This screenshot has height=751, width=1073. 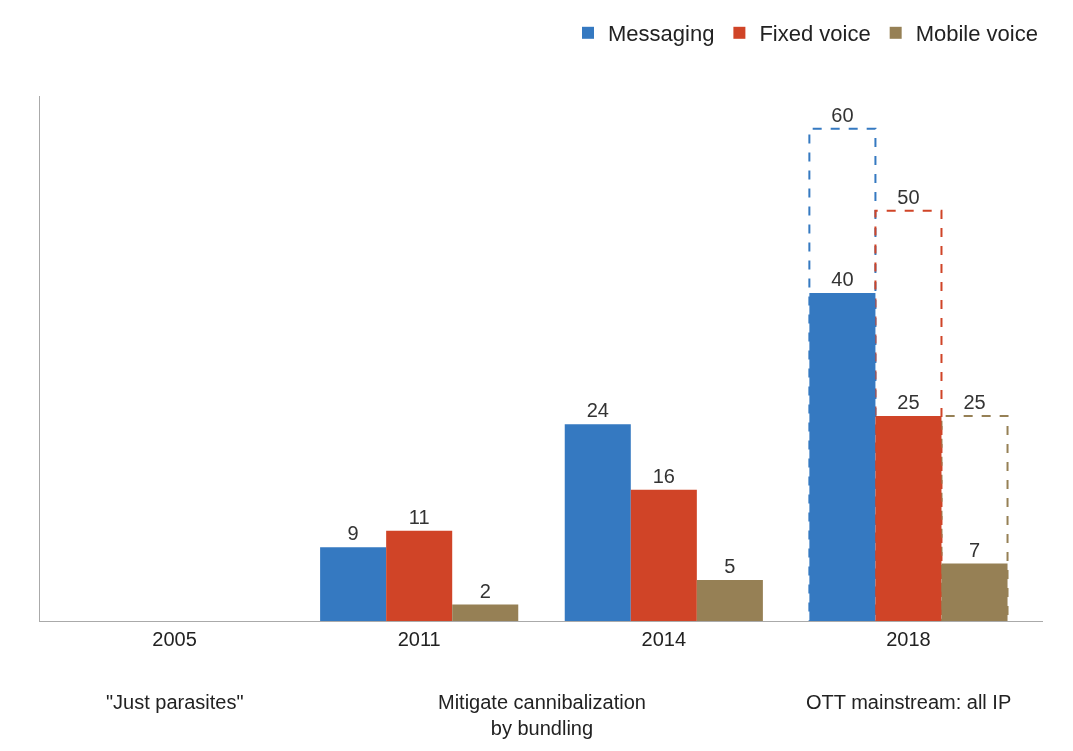 What do you see at coordinates (174, 639) in the screenshot?
I see `x-tick-label: 2005` at bounding box center [174, 639].